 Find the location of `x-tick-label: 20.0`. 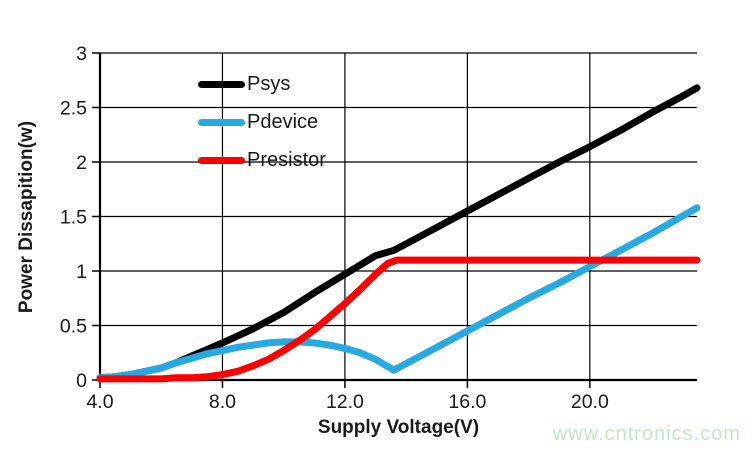

x-tick-label: 20.0 is located at coordinates (590, 402).